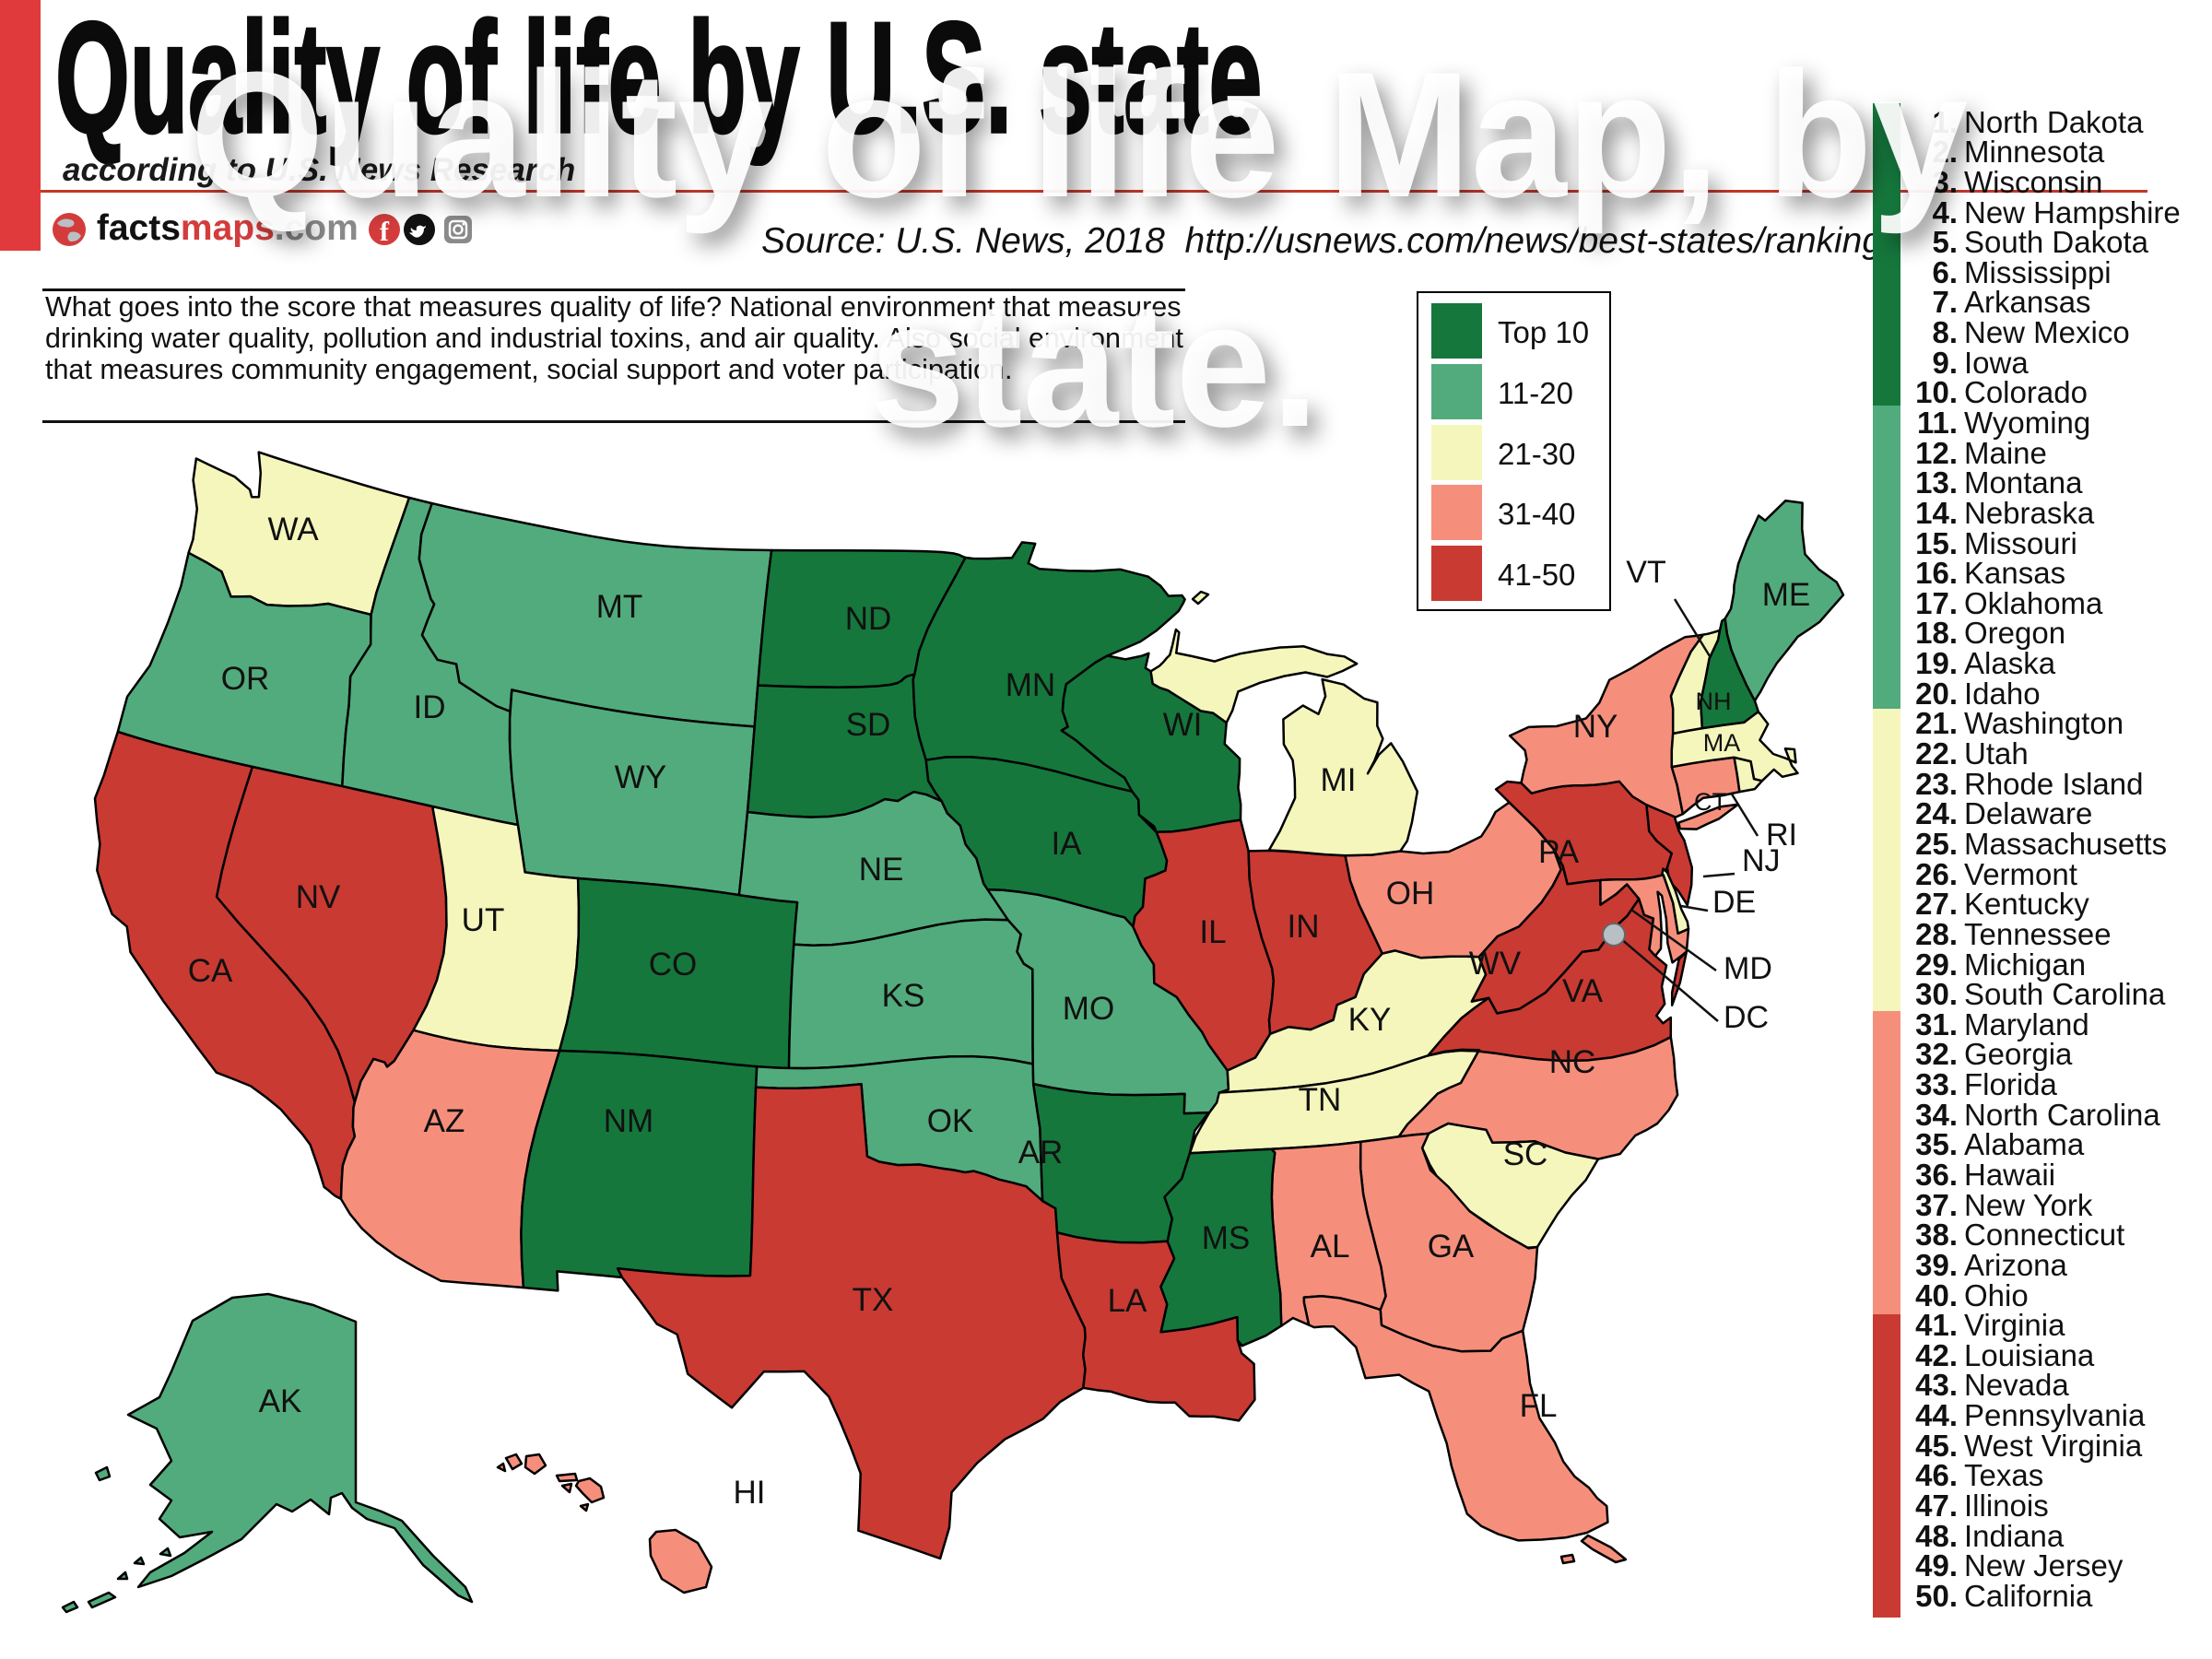 This screenshot has height=1659, width=2212. What do you see at coordinates (1226, 1238) in the screenshot?
I see `svg-text: MS` at bounding box center [1226, 1238].